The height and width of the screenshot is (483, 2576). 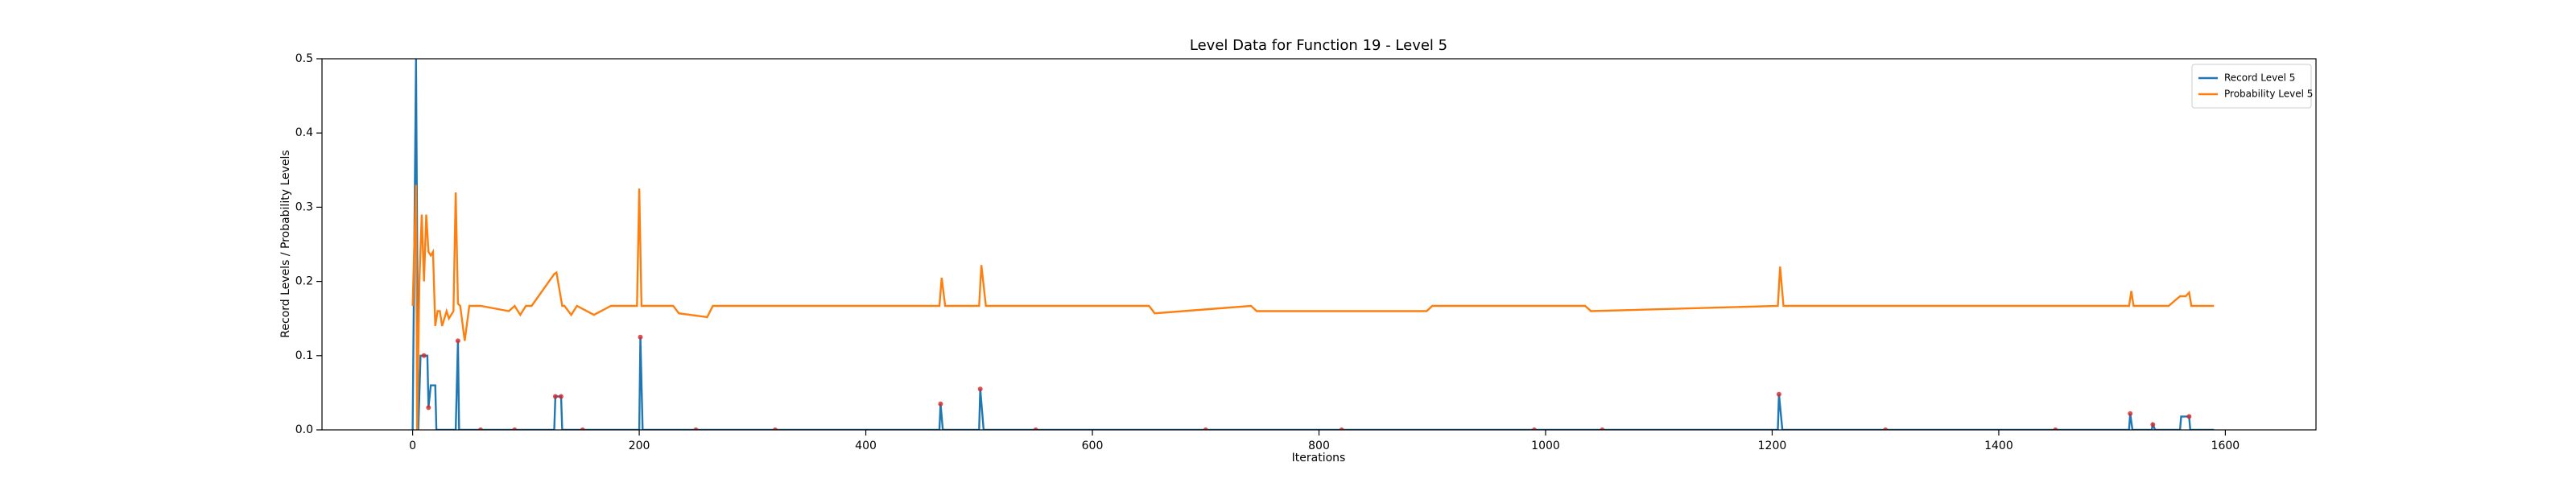 I want to click on y-tick-label: 0.2, so click(x=304, y=281).